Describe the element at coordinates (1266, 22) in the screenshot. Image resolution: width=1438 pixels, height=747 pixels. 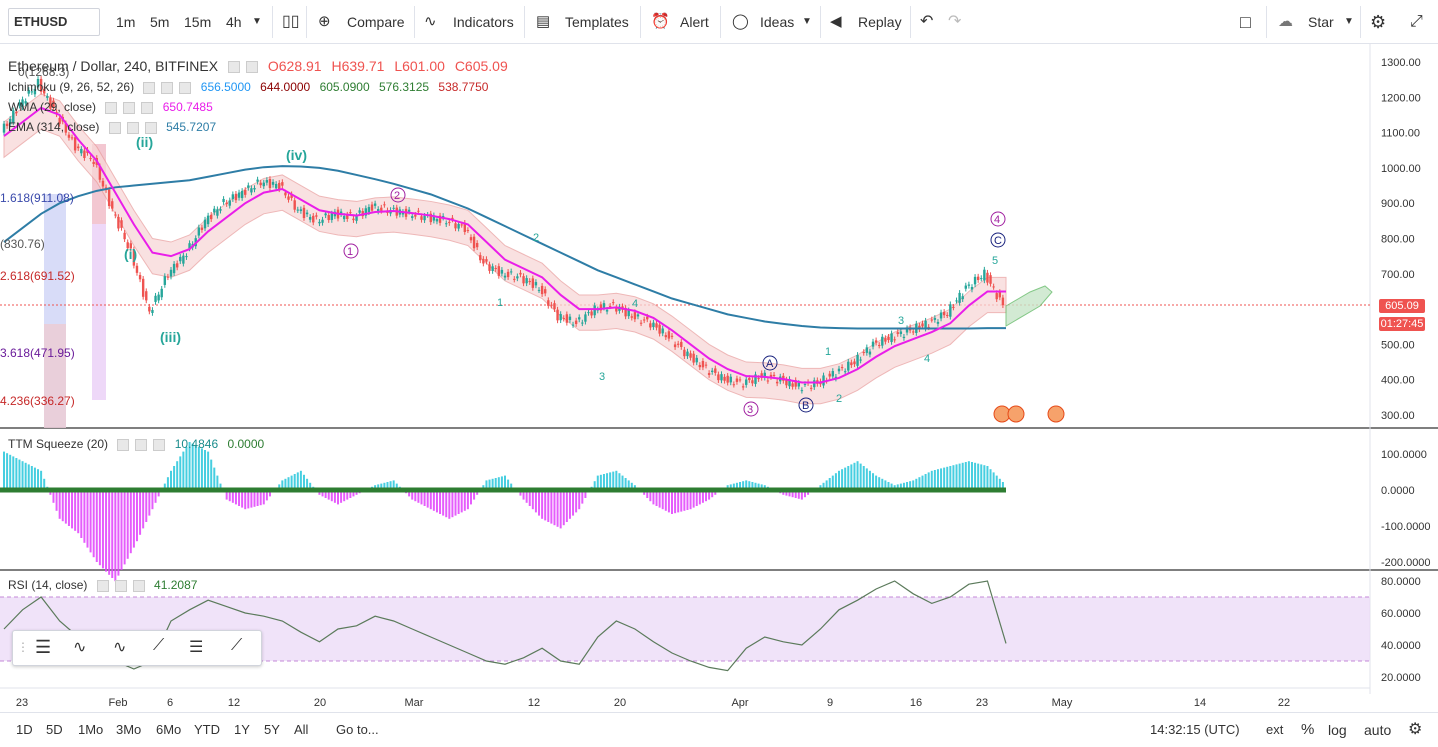
I see `toolbar-divider` at that location.